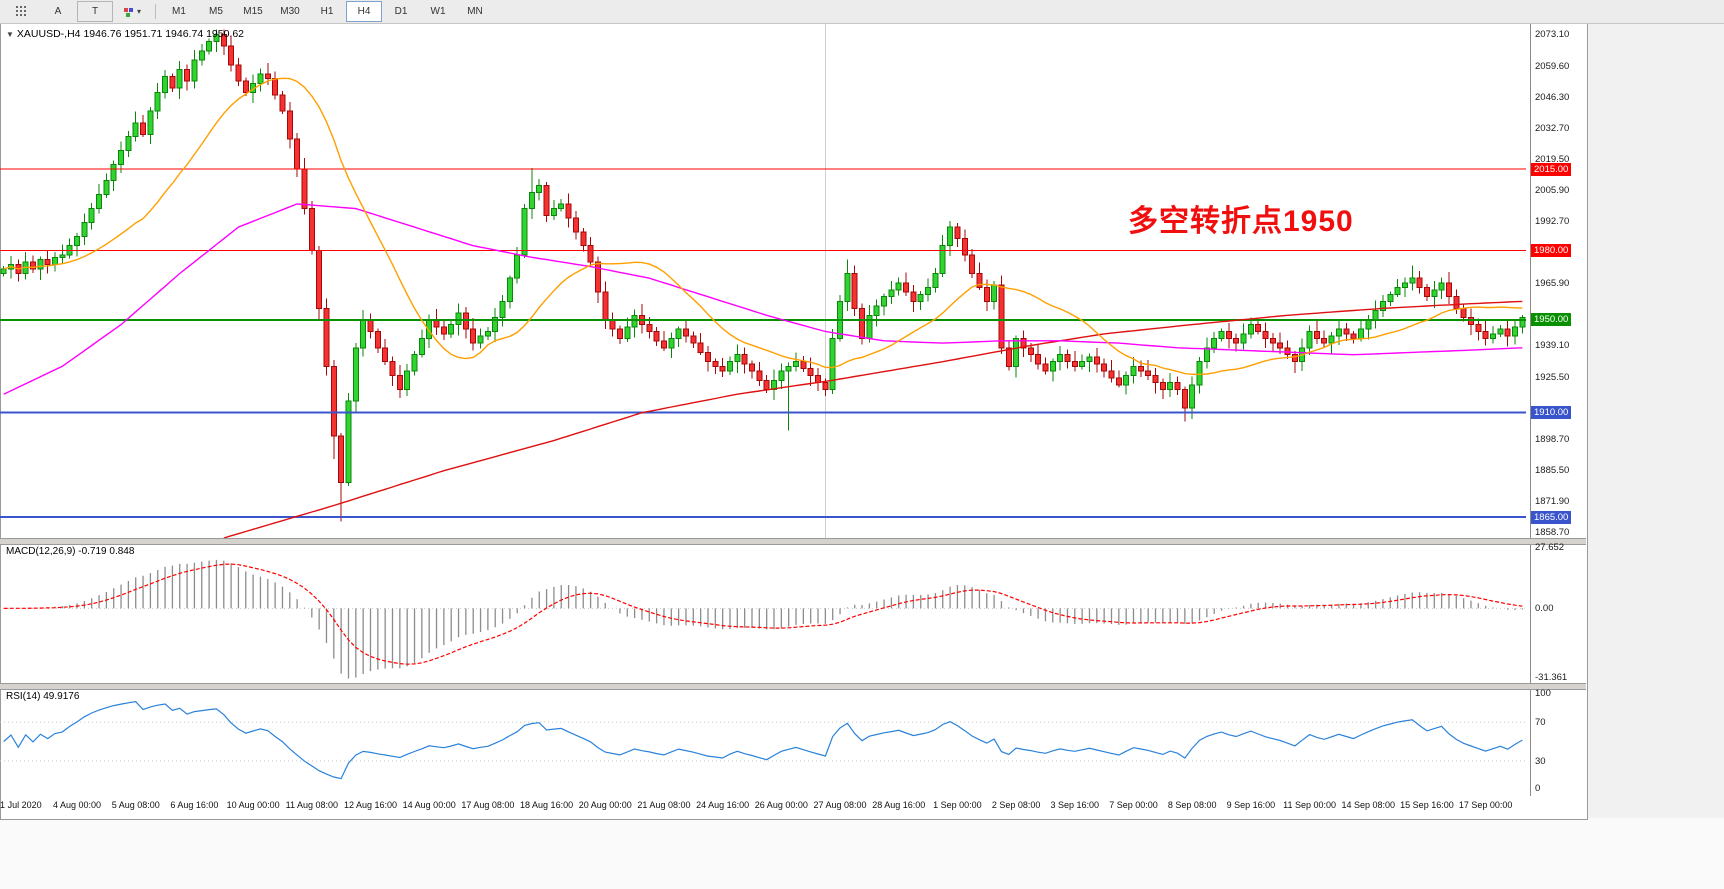 The image size is (1724, 889). Describe the element at coordinates (1192, 805) in the screenshot. I see `time-axis-label: 8 Sep 08:00` at that location.